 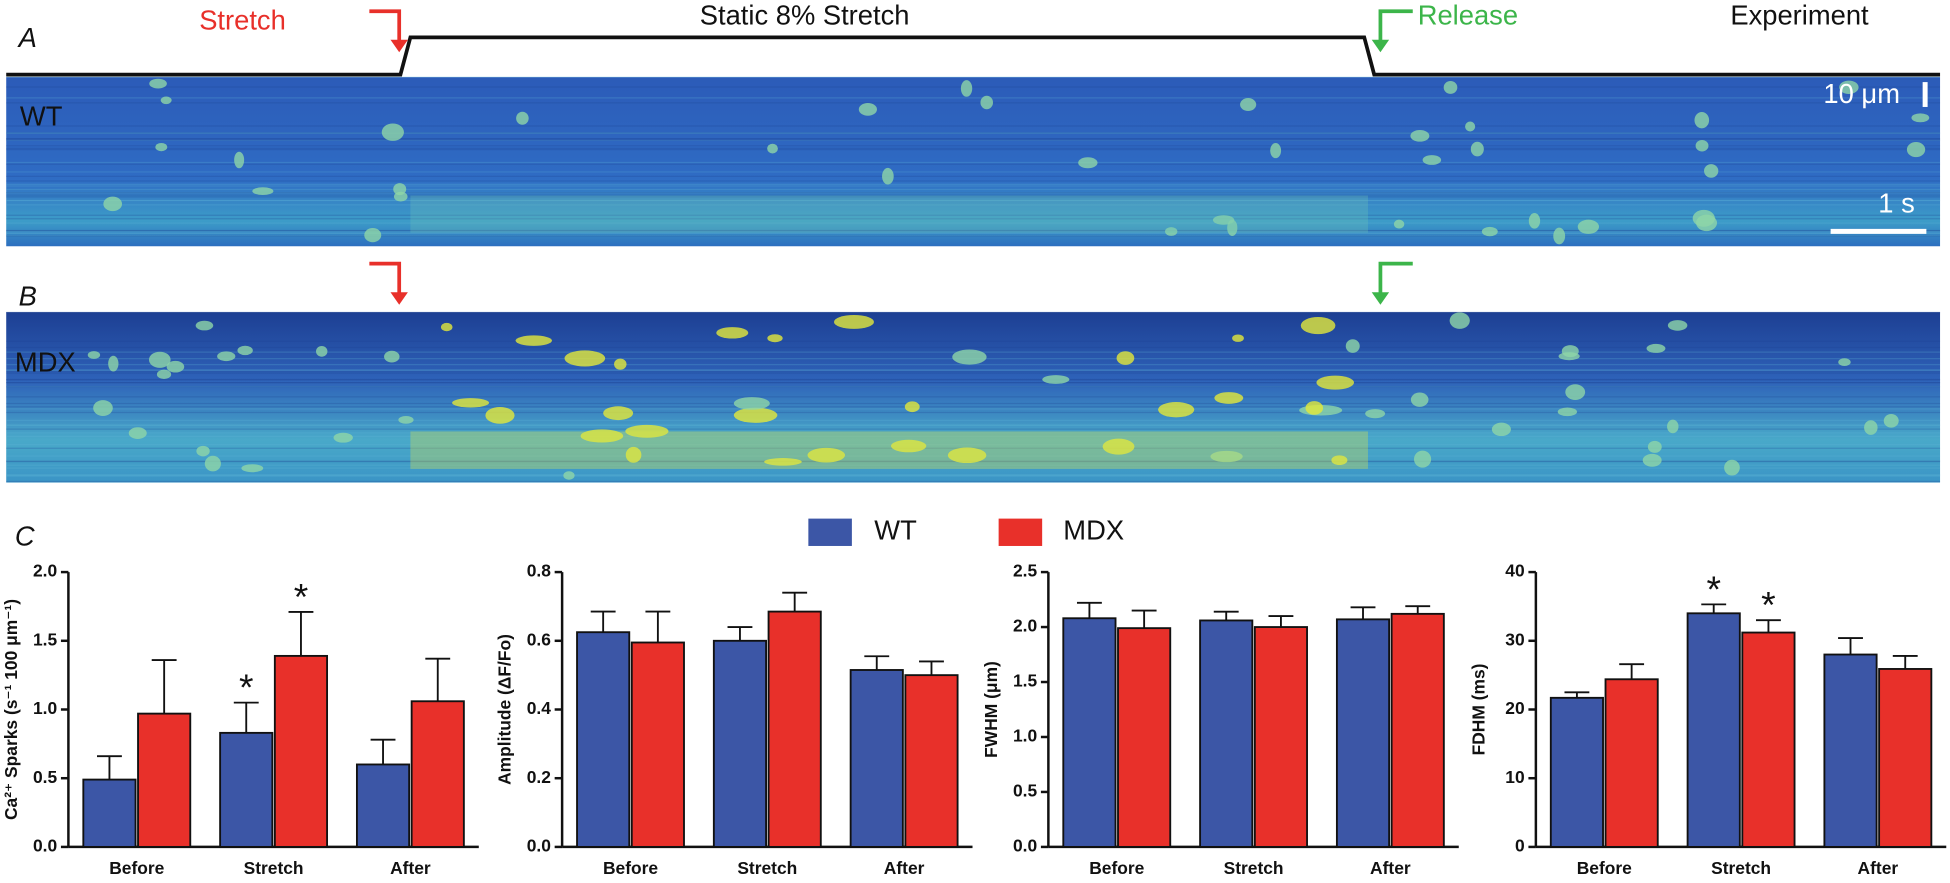 I want to click on stretch-label: Stretch, so click(x=242, y=20).